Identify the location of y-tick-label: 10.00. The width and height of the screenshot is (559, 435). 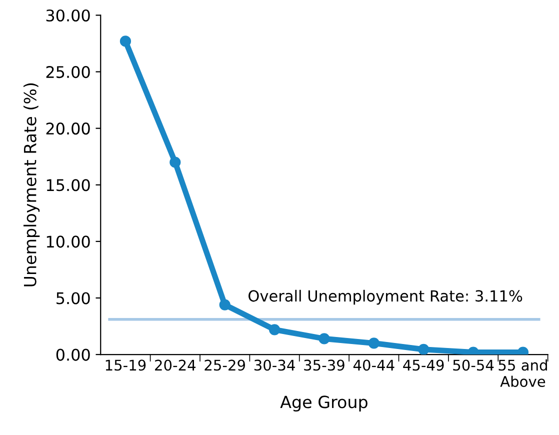
(68, 242).